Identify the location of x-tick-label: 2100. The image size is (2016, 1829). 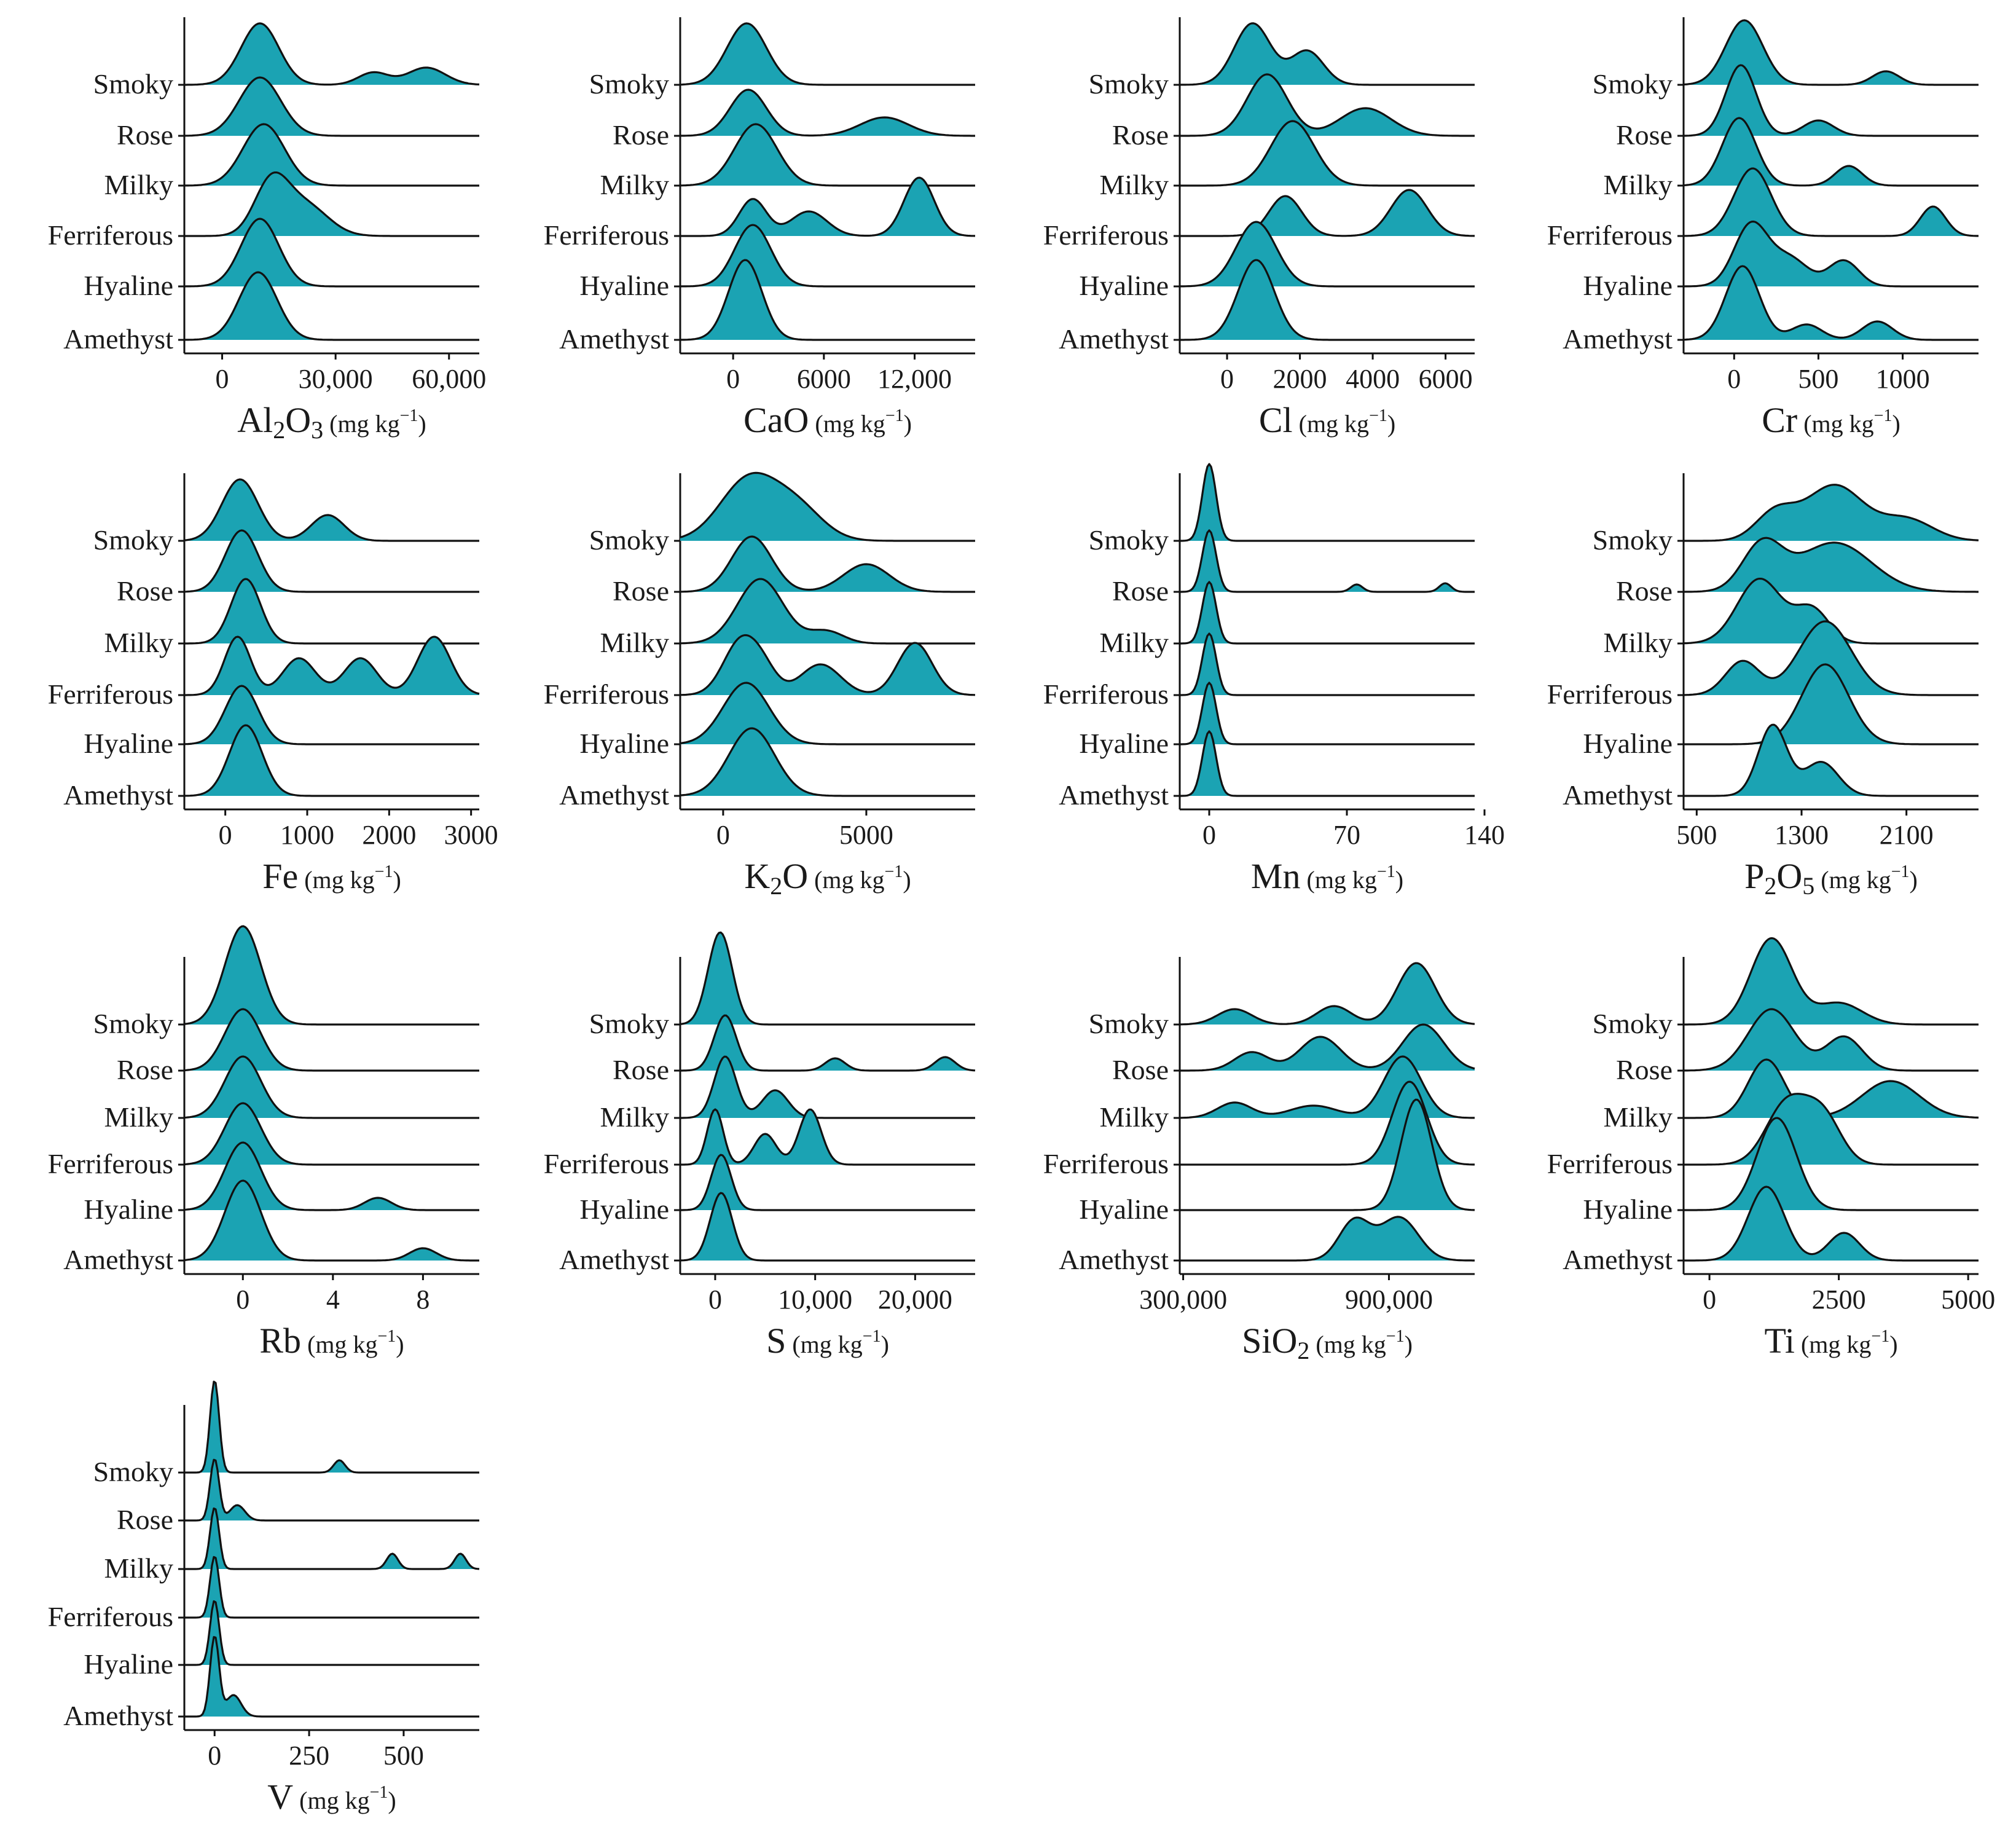
(1907, 835).